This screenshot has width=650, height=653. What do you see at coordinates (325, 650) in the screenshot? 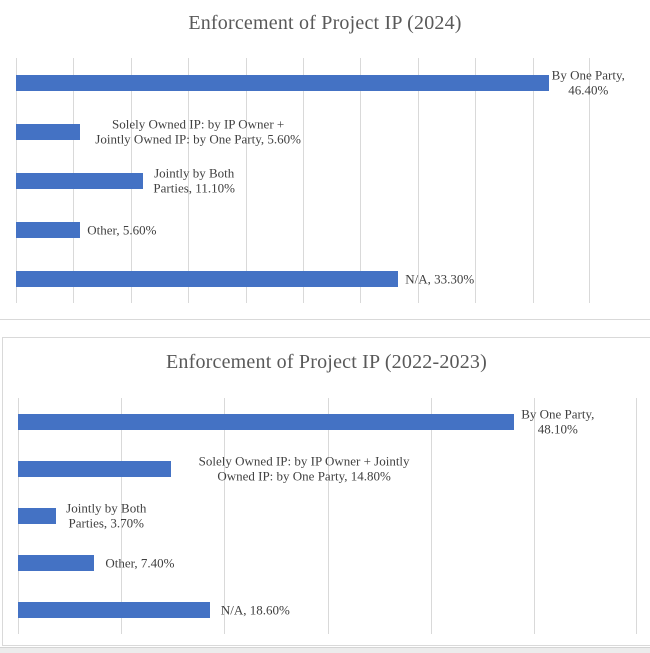
I see `window-bottom-edge` at bounding box center [325, 650].